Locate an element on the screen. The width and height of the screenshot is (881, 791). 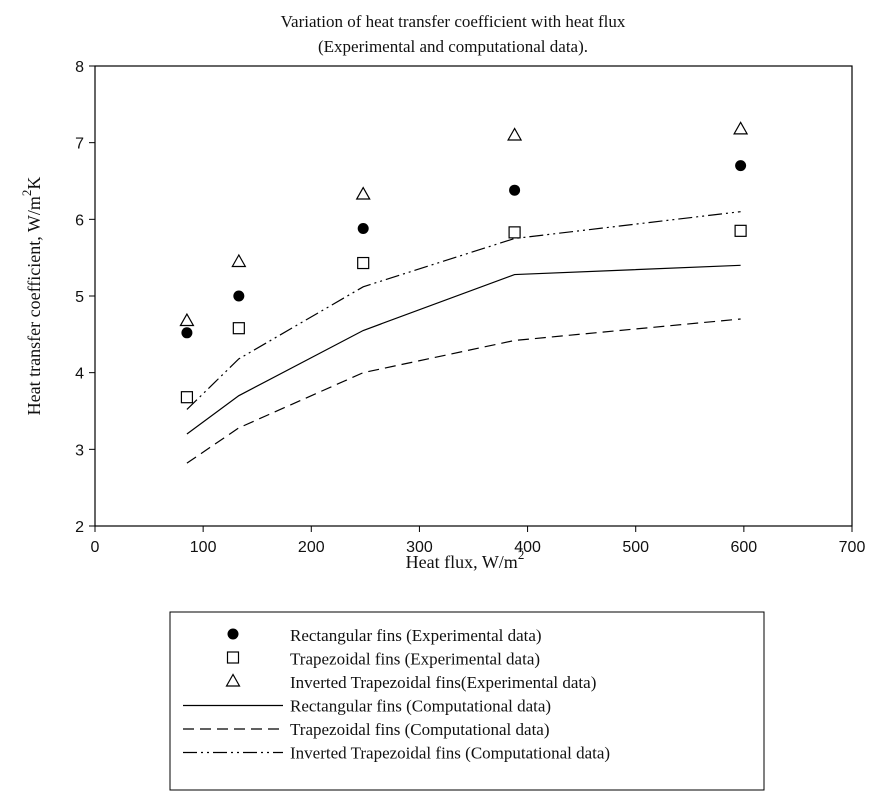
y-axis-label-sup: 2 is located at coordinates (26, 193).